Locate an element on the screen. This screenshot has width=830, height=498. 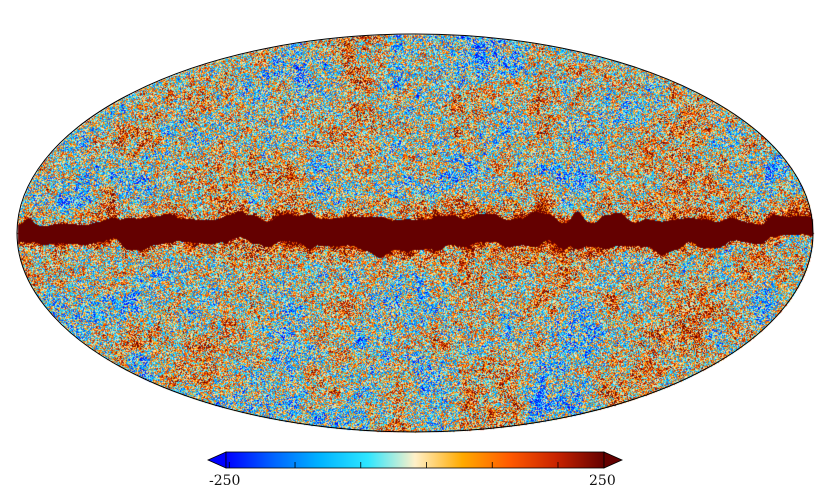
colorbar-right-extension is located at coordinates (613, 460).